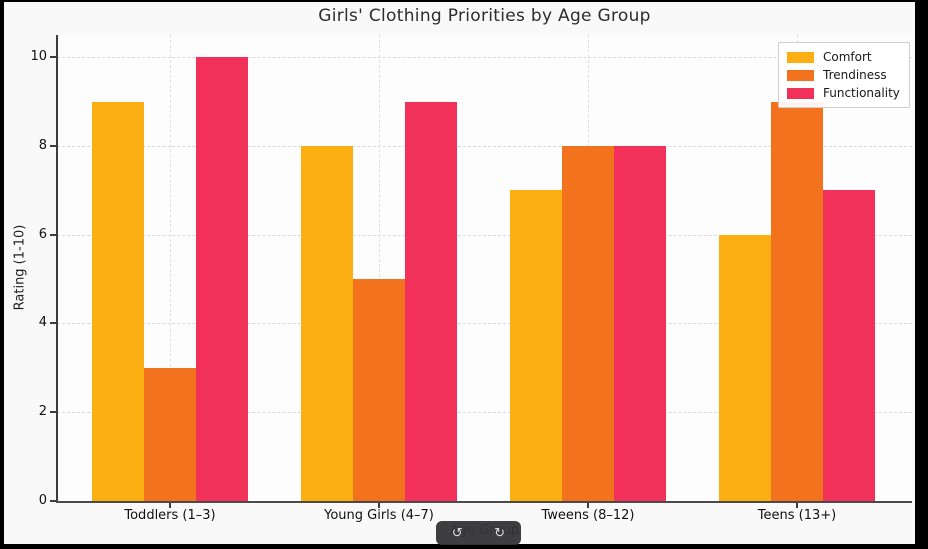 Image resolution: width=928 pixels, height=549 pixels. I want to click on y-tick-label: 6, so click(42, 234).